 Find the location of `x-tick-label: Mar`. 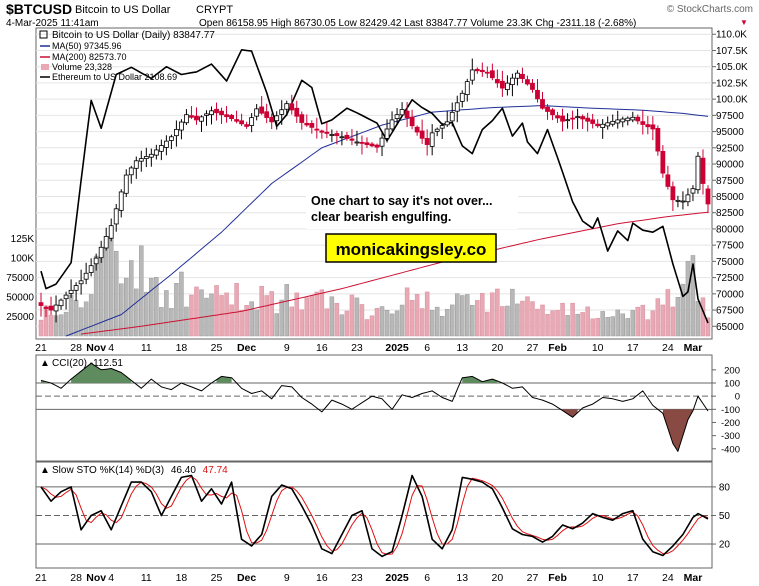

x-tick-label: Mar is located at coordinates (693, 348).